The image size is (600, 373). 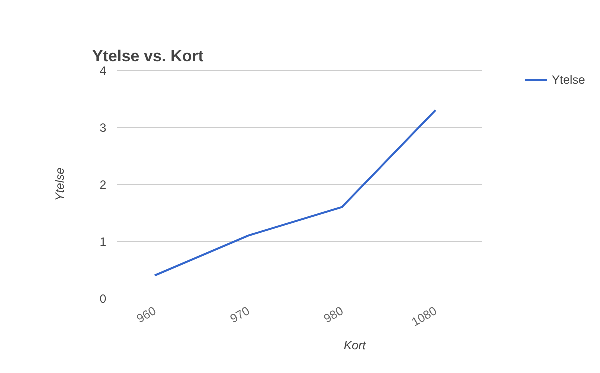 I want to click on chart-title: Ytelse vs. Kort, so click(x=148, y=57).